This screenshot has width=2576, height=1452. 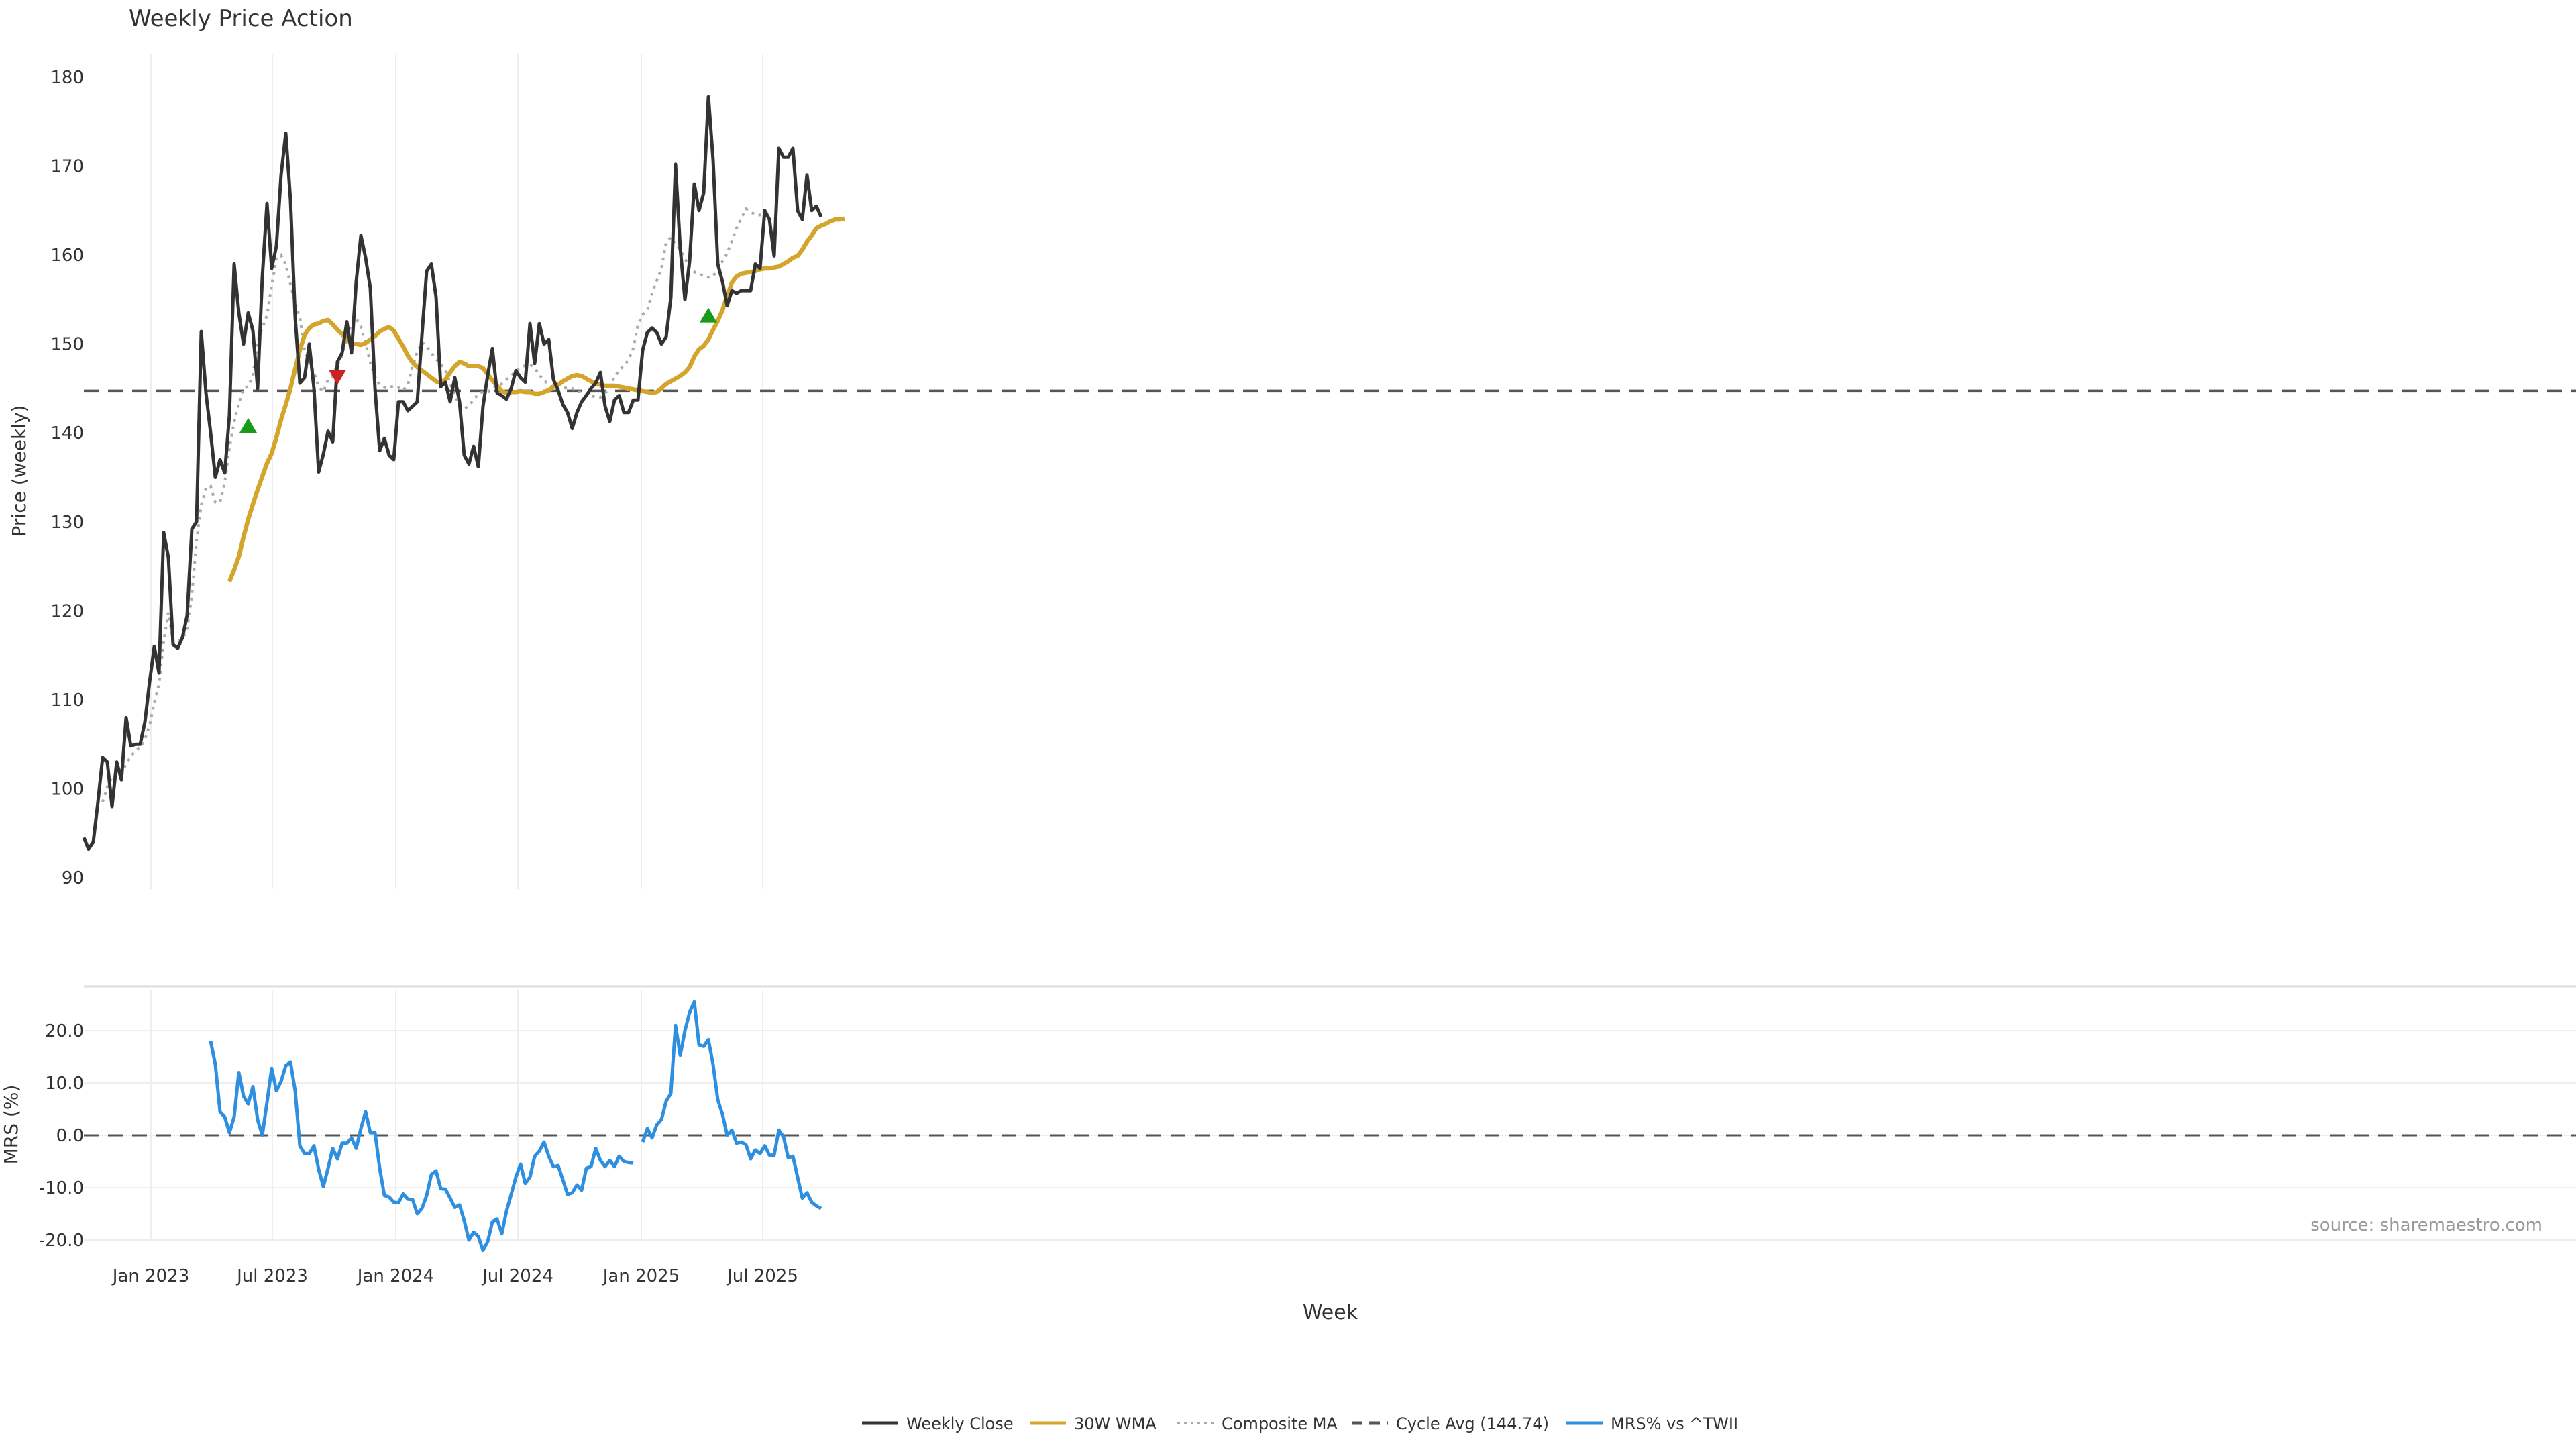 What do you see at coordinates (67, 611) in the screenshot?
I see `price-y-tick-label: 120` at bounding box center [67, 611].